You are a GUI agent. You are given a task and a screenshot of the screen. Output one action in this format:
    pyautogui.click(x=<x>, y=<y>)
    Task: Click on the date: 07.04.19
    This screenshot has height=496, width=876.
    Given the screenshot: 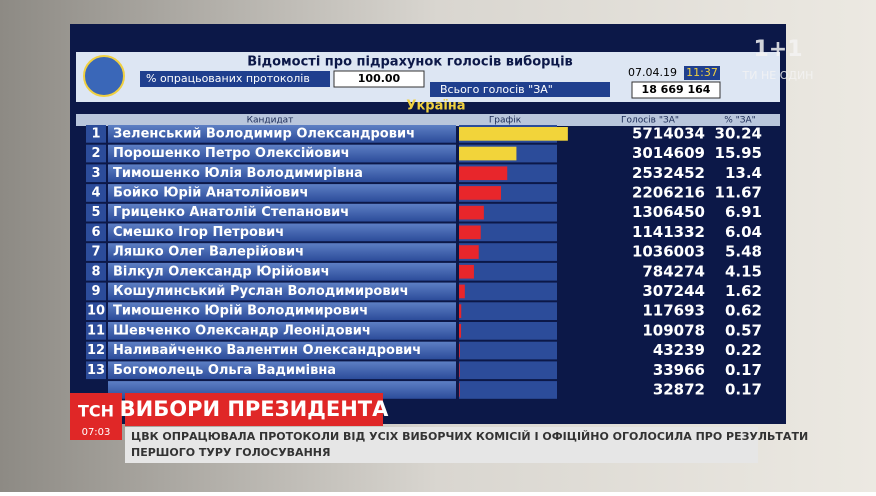 What is the action you would take?
    pyautogui.click(x=652, y=72)
    